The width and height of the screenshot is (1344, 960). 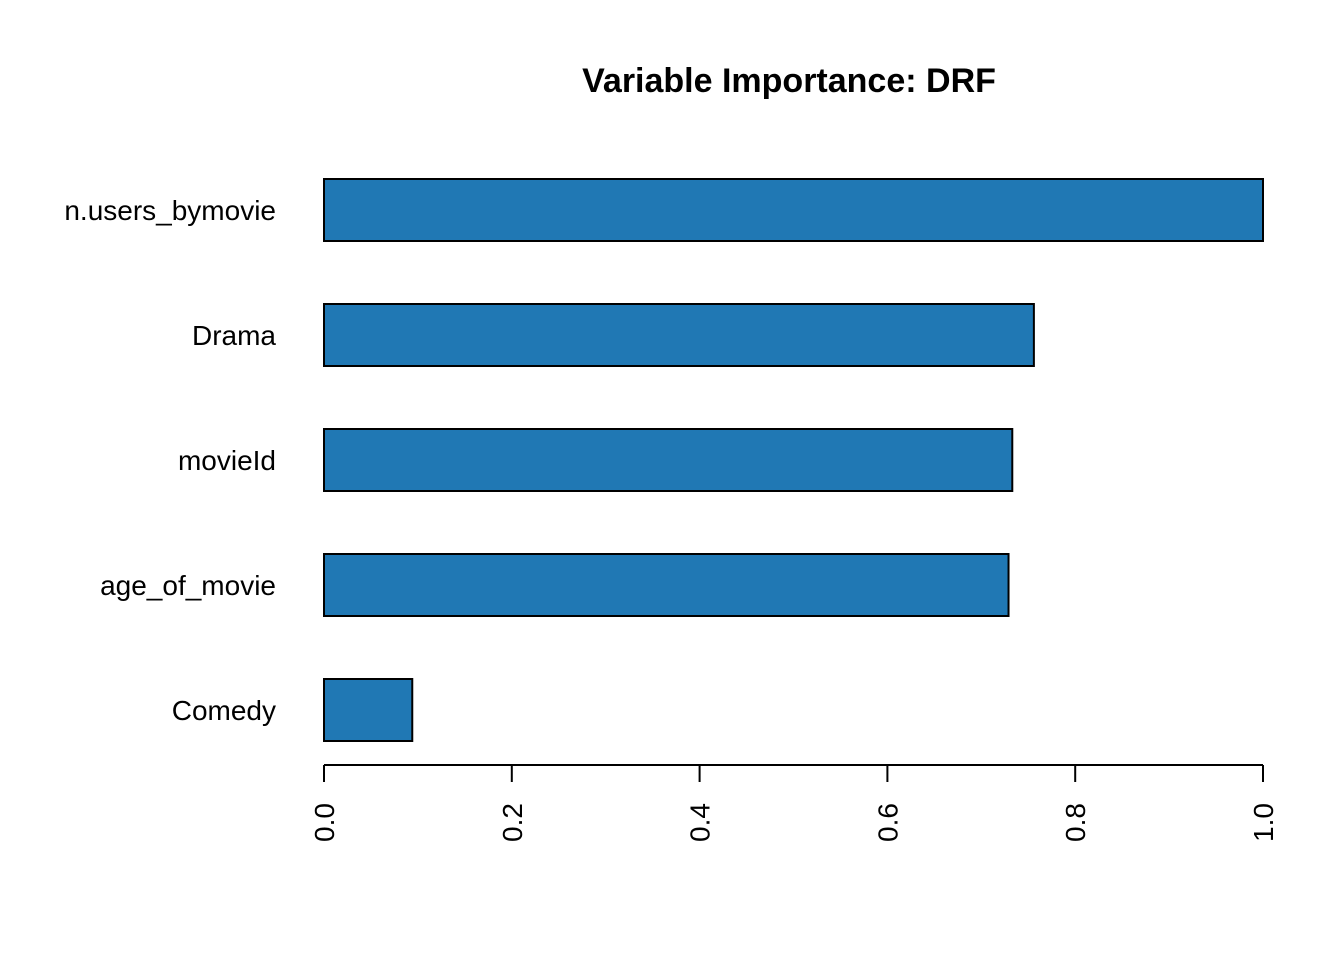 I want to click on category-label: movieId, so click(x=227, y=460).